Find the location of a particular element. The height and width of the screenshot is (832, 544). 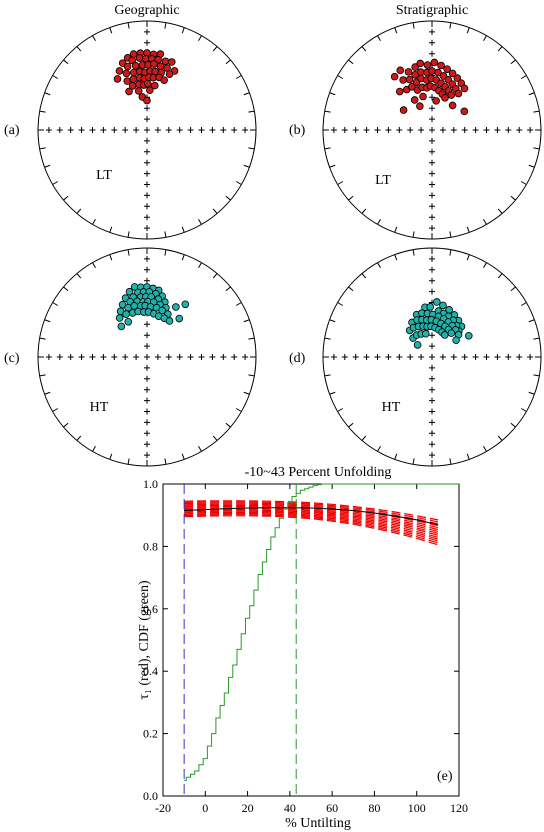

stereonet-d is located at coordinates (432, 357).